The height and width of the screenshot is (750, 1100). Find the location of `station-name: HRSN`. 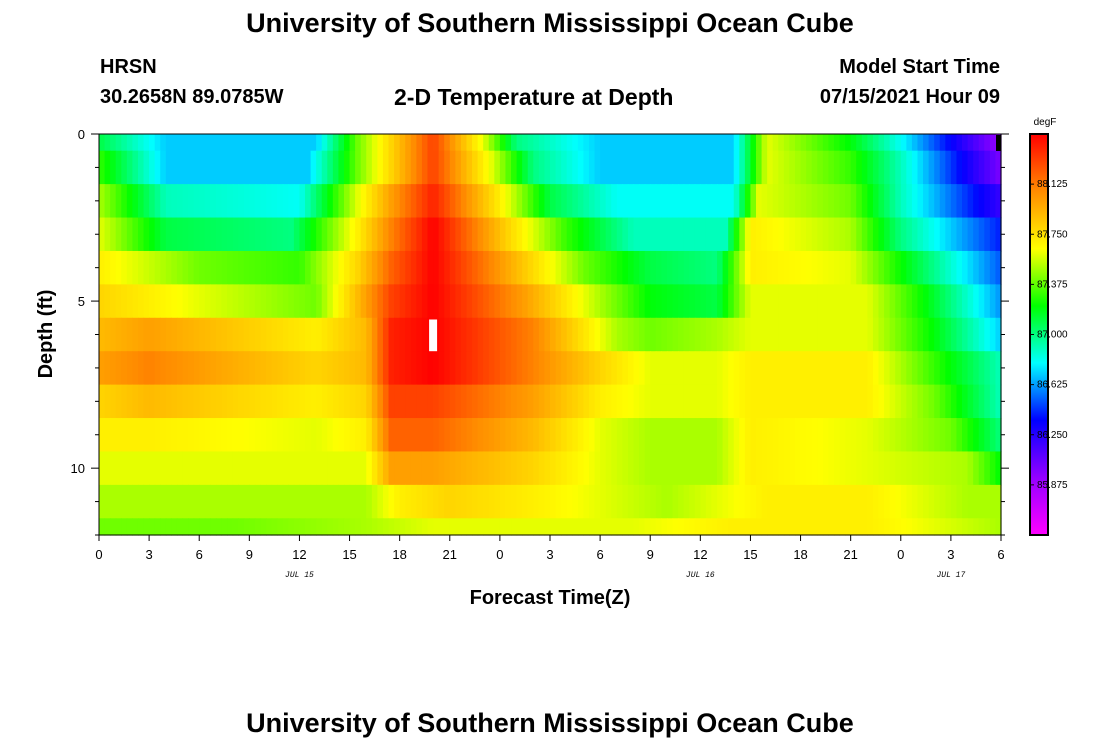

station-name: HRSN is located at coordinates (128, 67).